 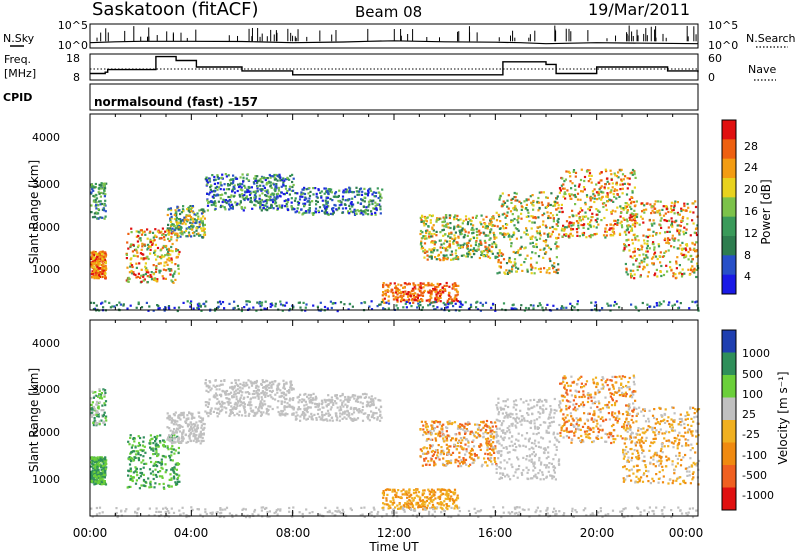 I want to click on noise-tick-high-right: 10^5, so click(x=723, y=25).